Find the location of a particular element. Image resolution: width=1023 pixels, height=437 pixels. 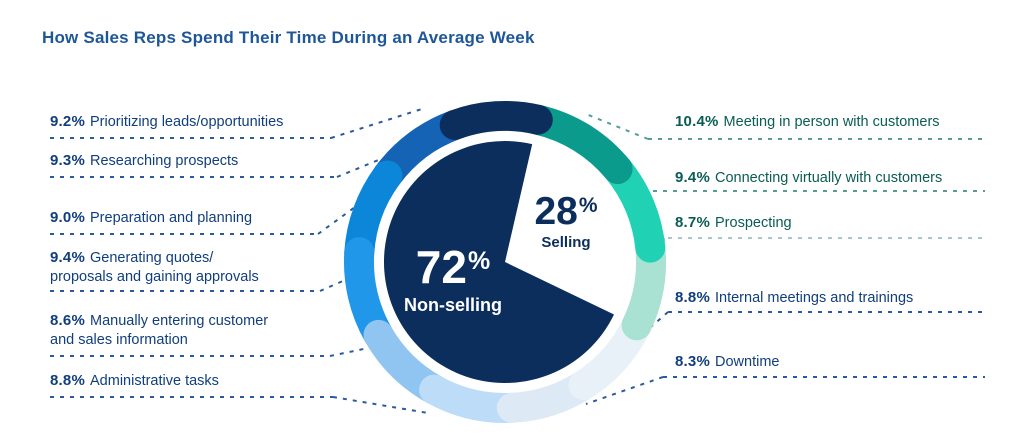

text-prioritizing: Prioritizing leads/opportunities is located at coordinates (187, 122).